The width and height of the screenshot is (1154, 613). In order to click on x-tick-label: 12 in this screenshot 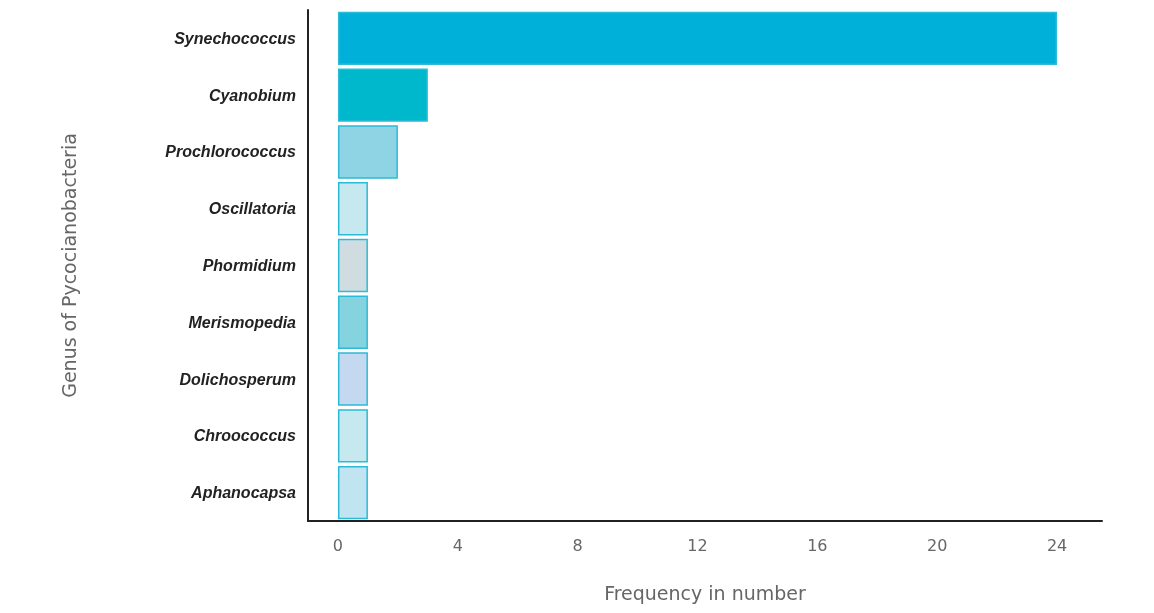, I will do `click(697, 545)`.